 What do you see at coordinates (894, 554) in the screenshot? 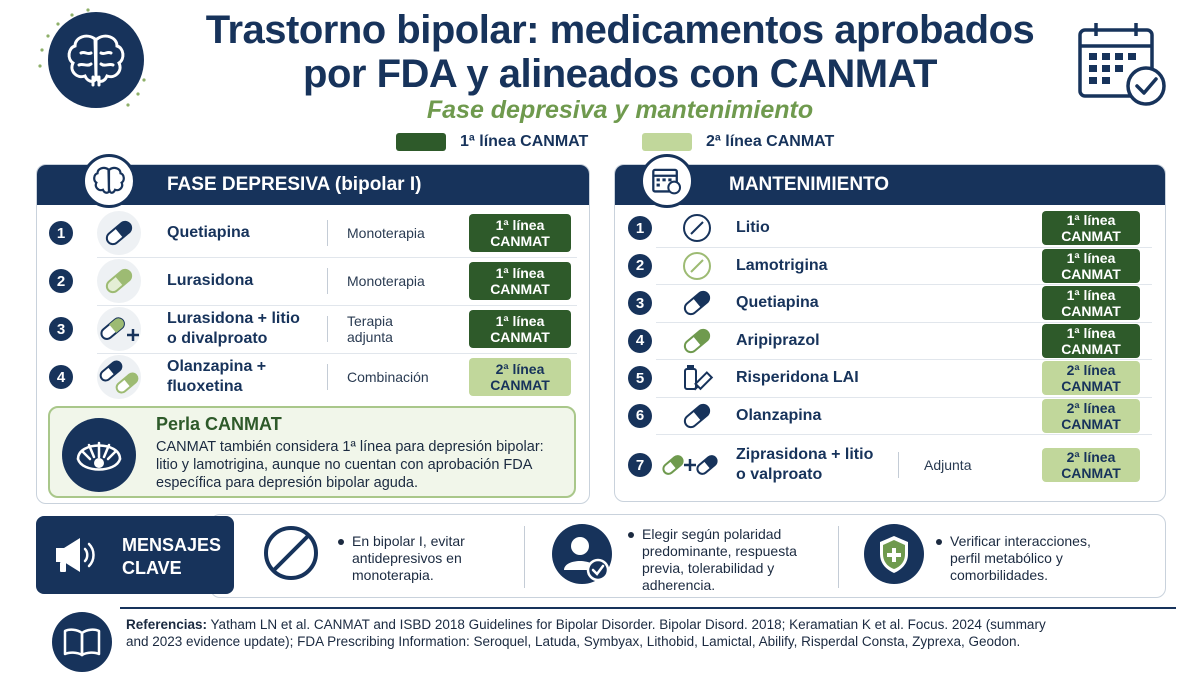
I see `shield-cross-icon` at bounding box center [894, 554].